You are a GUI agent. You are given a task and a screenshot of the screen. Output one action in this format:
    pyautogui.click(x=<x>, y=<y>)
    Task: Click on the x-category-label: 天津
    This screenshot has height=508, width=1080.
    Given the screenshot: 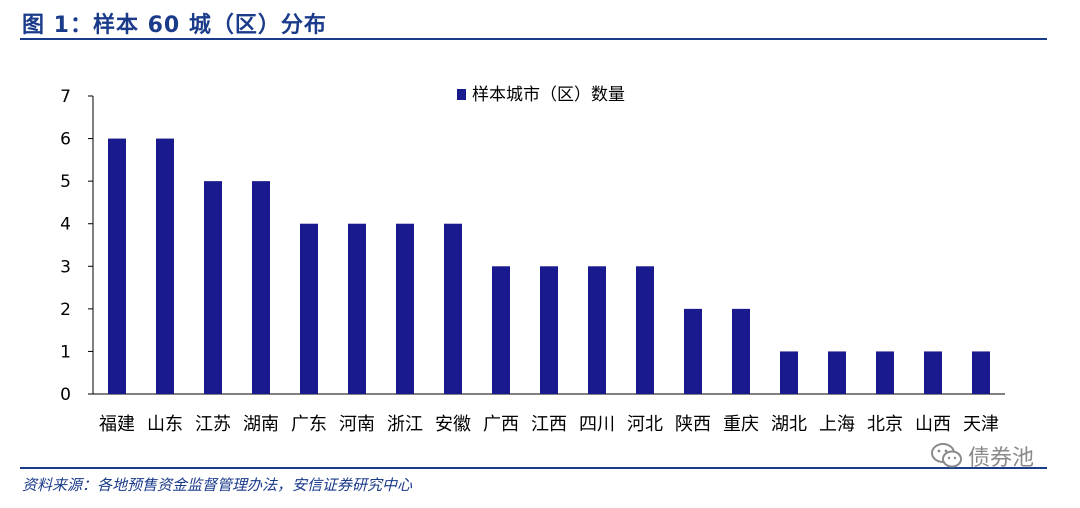 What is the action you would take?
    pyautogui.click(x=981, y=424)
    